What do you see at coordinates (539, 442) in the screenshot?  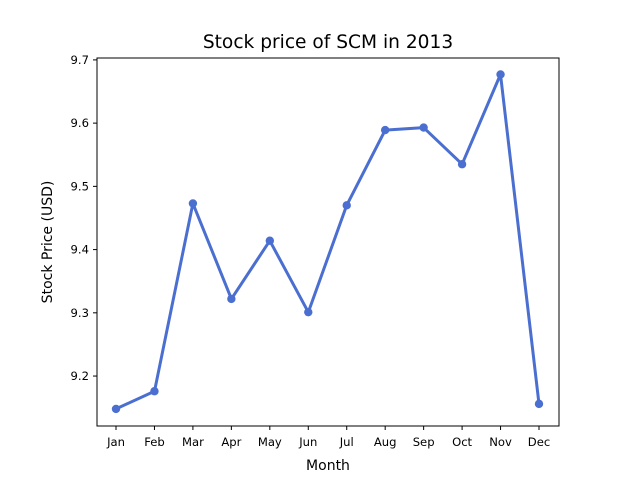 I see `x-tick-label: Dec` at bounding box center [539, 442].